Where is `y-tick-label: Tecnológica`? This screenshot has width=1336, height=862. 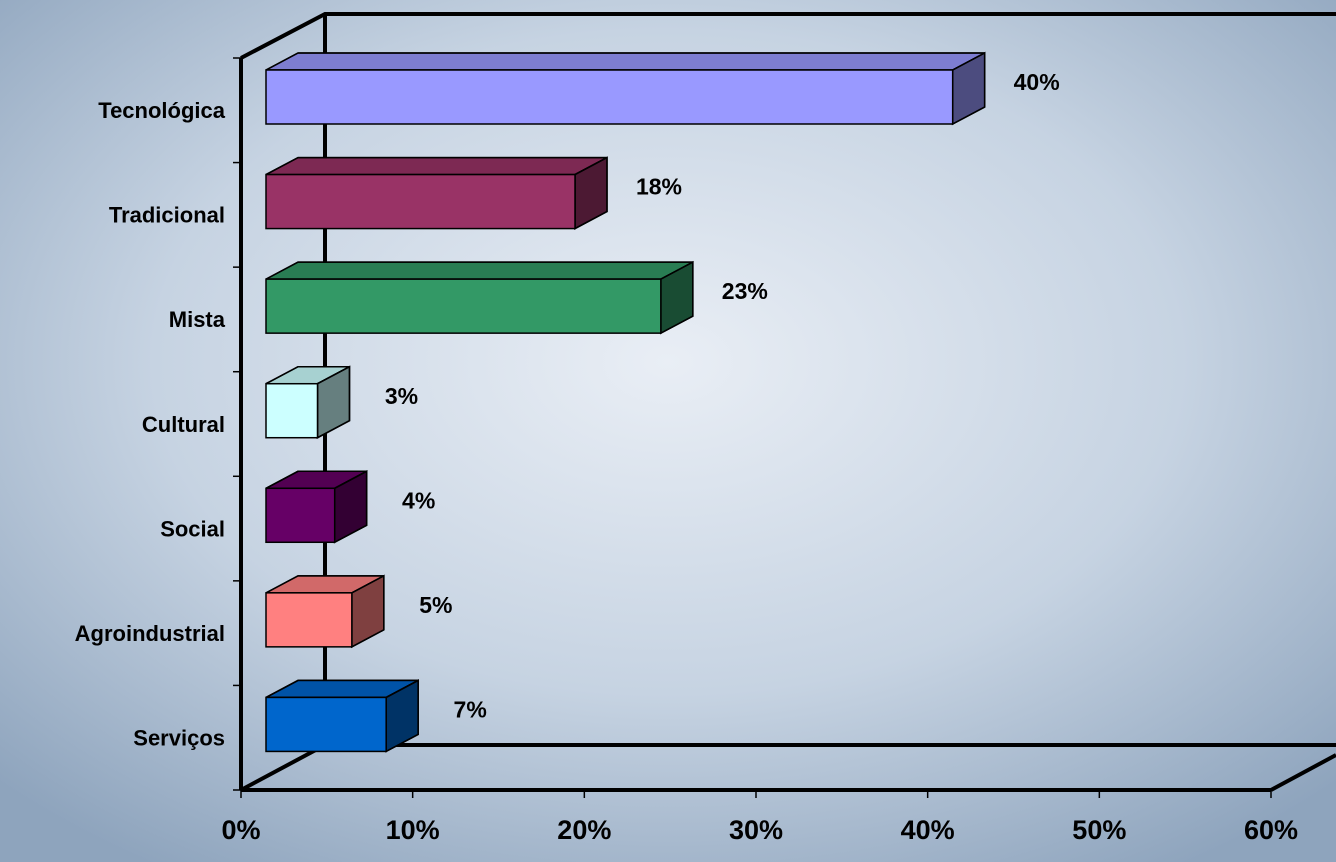
y-tick-label: Tecnológica is located at coordinates (161, 110).